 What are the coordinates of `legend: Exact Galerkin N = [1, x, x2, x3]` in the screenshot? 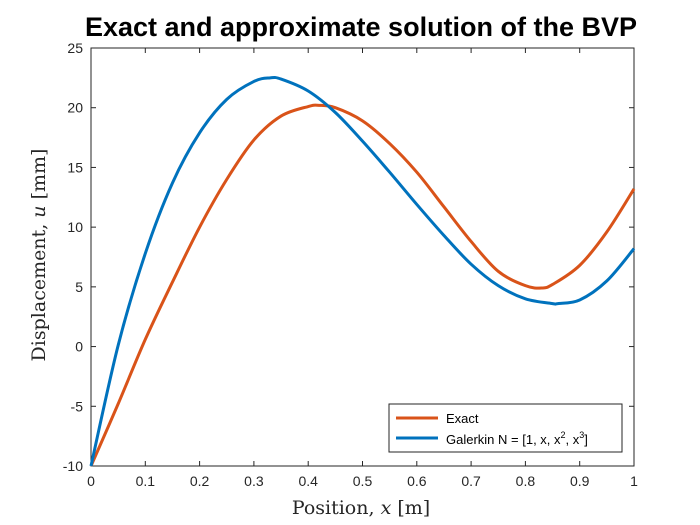 It's located at (505, 428).